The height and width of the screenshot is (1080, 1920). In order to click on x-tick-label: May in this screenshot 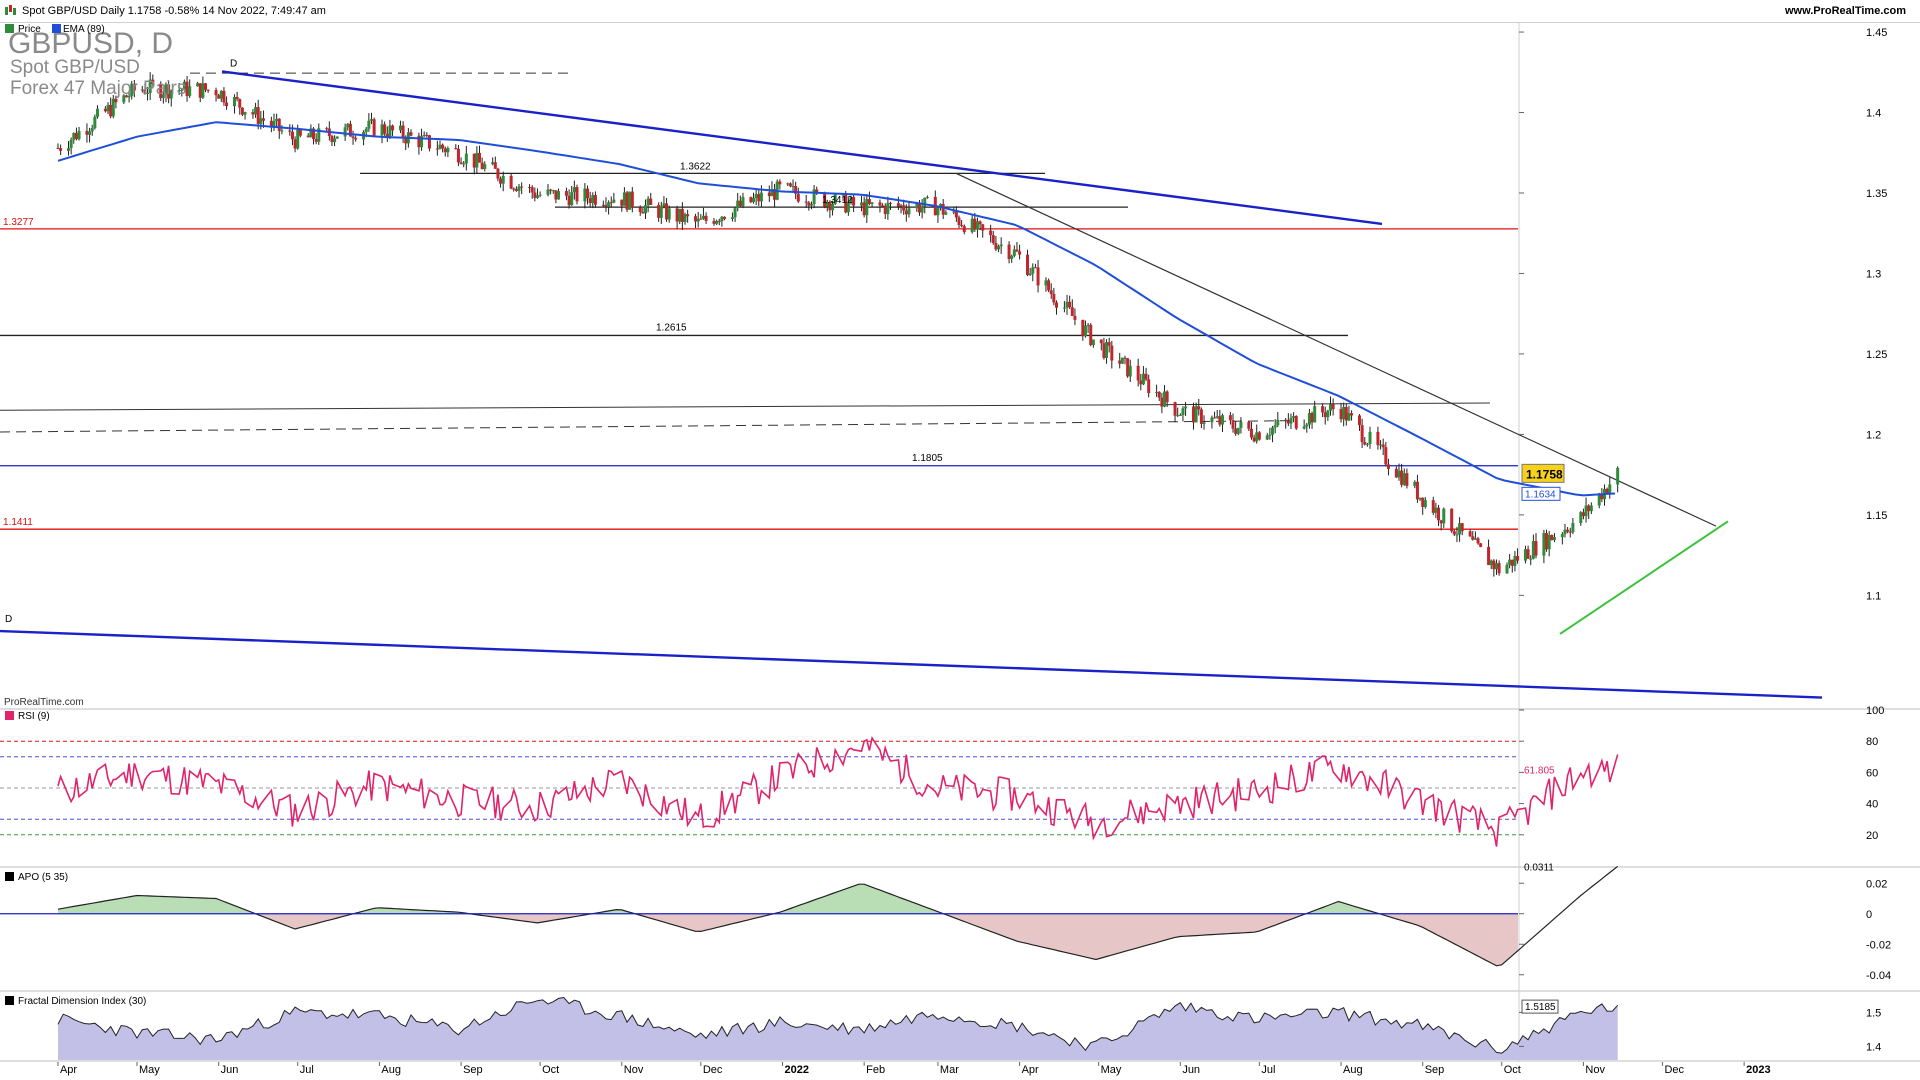, I will do `click(149, 1070)`.